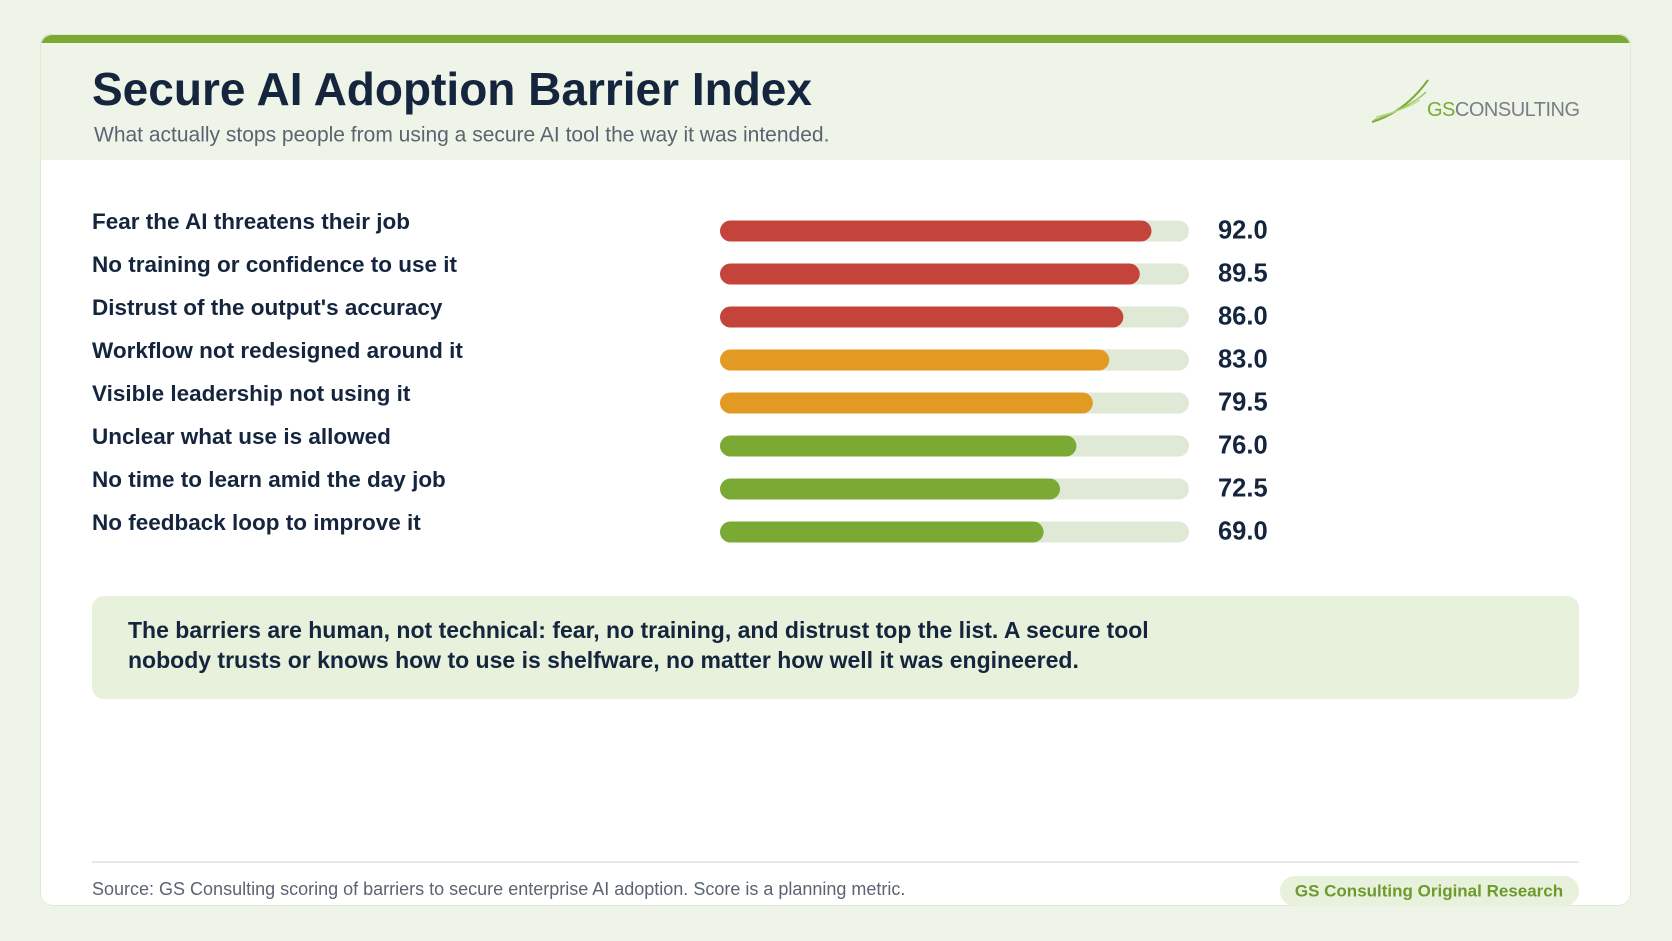 This screenshot has height=941, width=1672. What do you see at coordinates (251, 393) in the screenshot?
I see `category-label: Visible leadership not using it` at bounding box center [251, 393].